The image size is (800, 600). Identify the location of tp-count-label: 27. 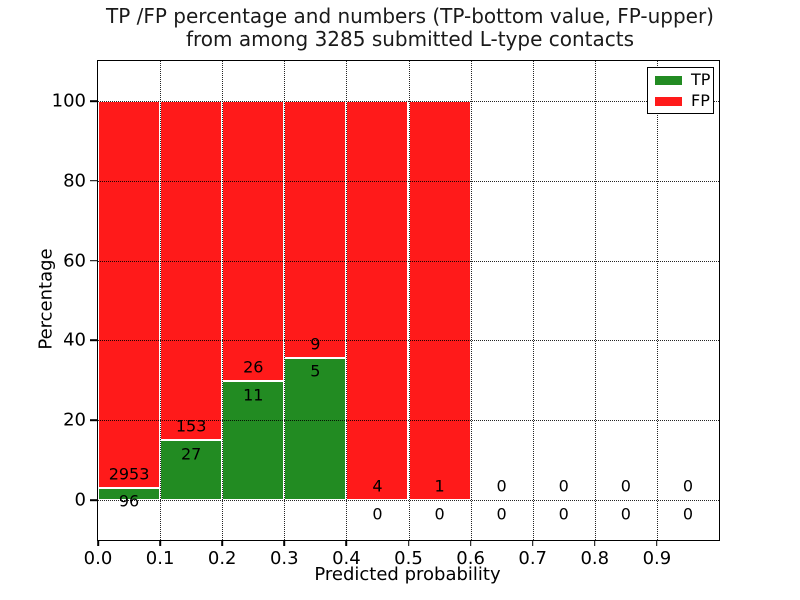
(191, 454).